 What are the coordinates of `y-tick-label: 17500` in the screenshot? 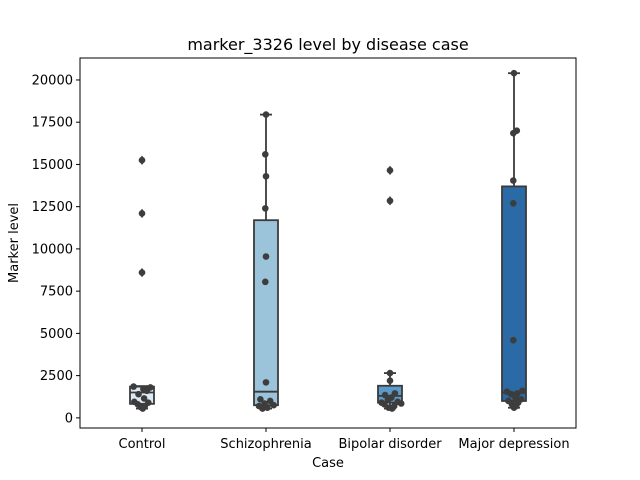 It's located at (52, 123).